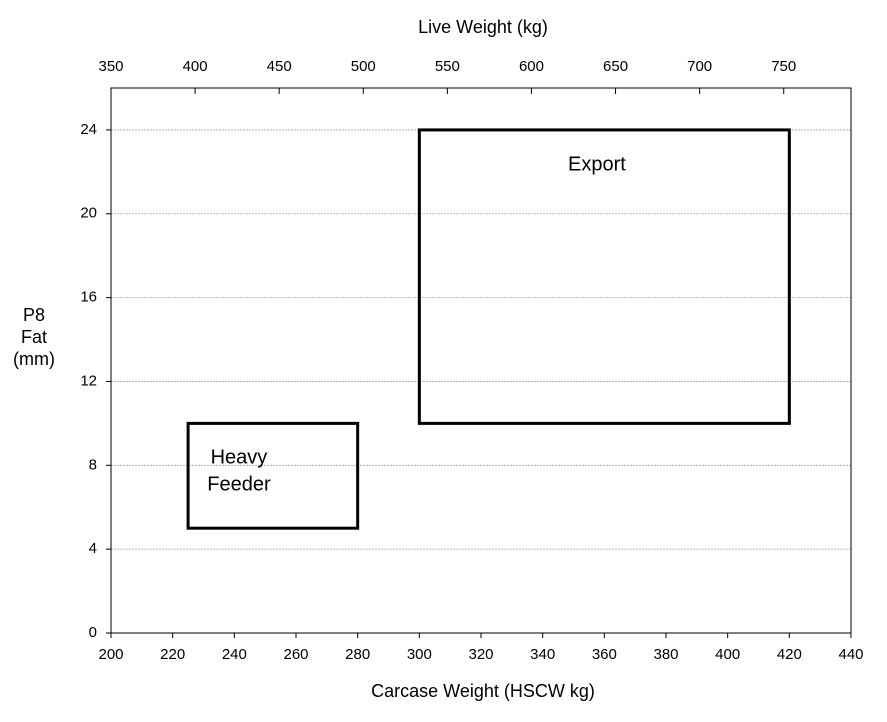  Describe the element at coordinates (597, 164) in the screenshot. I see `region-label: Export` at that location.